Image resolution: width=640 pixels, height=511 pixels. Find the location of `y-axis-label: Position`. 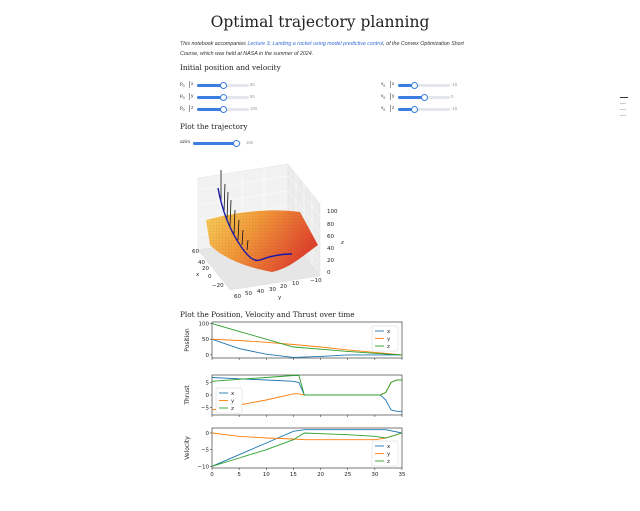

y-axis-label: Position is located at coordinates (187, 340).